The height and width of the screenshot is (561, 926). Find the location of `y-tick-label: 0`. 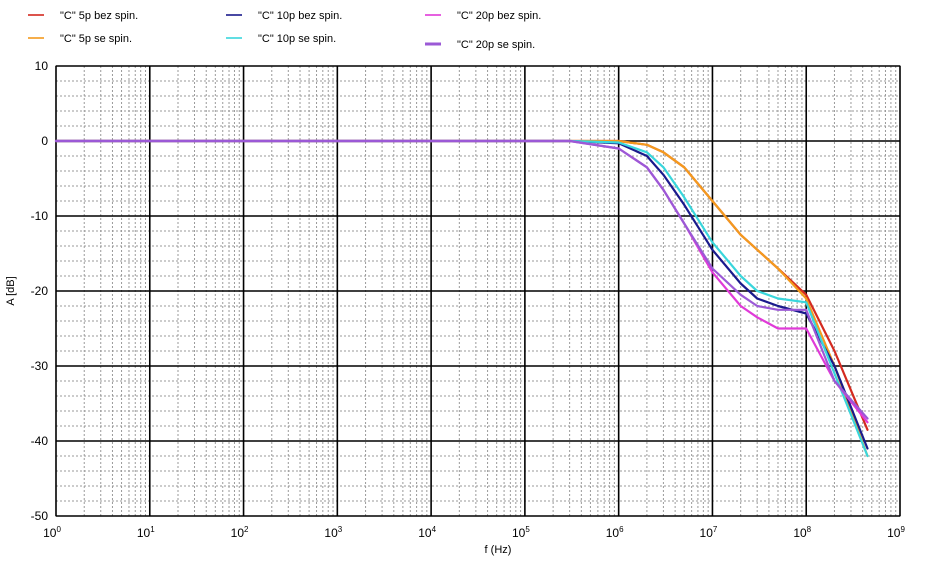

y-tick-label: 0 is located at coordinates (44, 141).